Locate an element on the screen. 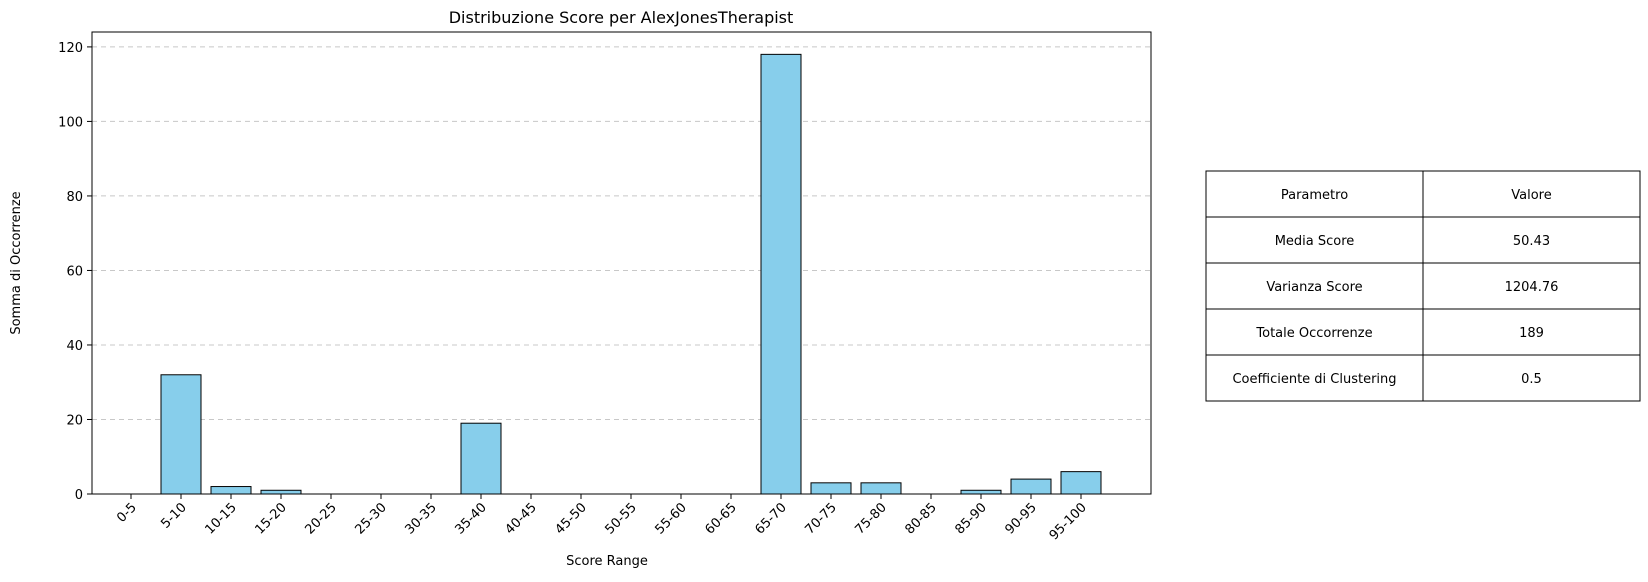 The height and width of the screenshot is (582, 1648). x-tick-label: 40-45 is located at coordinates (521, 518).